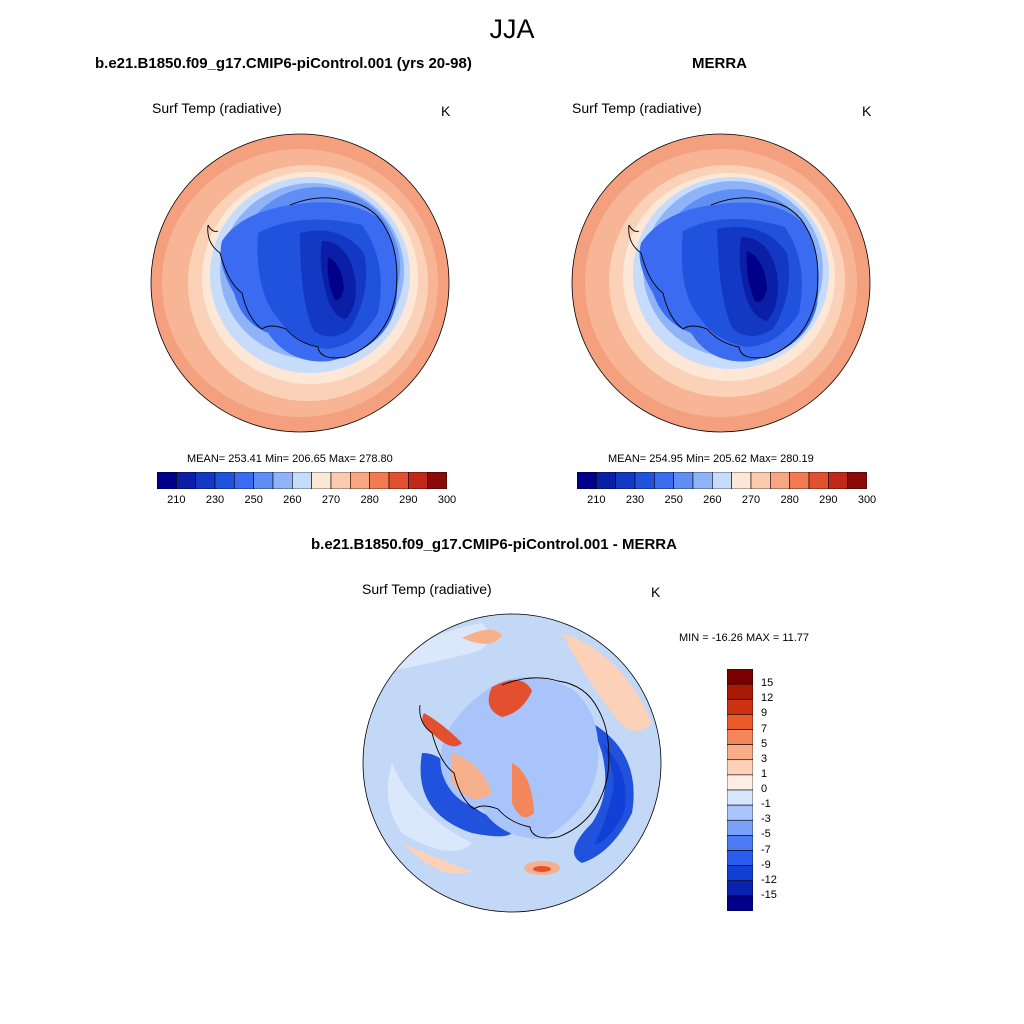 This screenshot has height=1024, width=1024. I want to click on season-title: JJA, so click(512, 29).